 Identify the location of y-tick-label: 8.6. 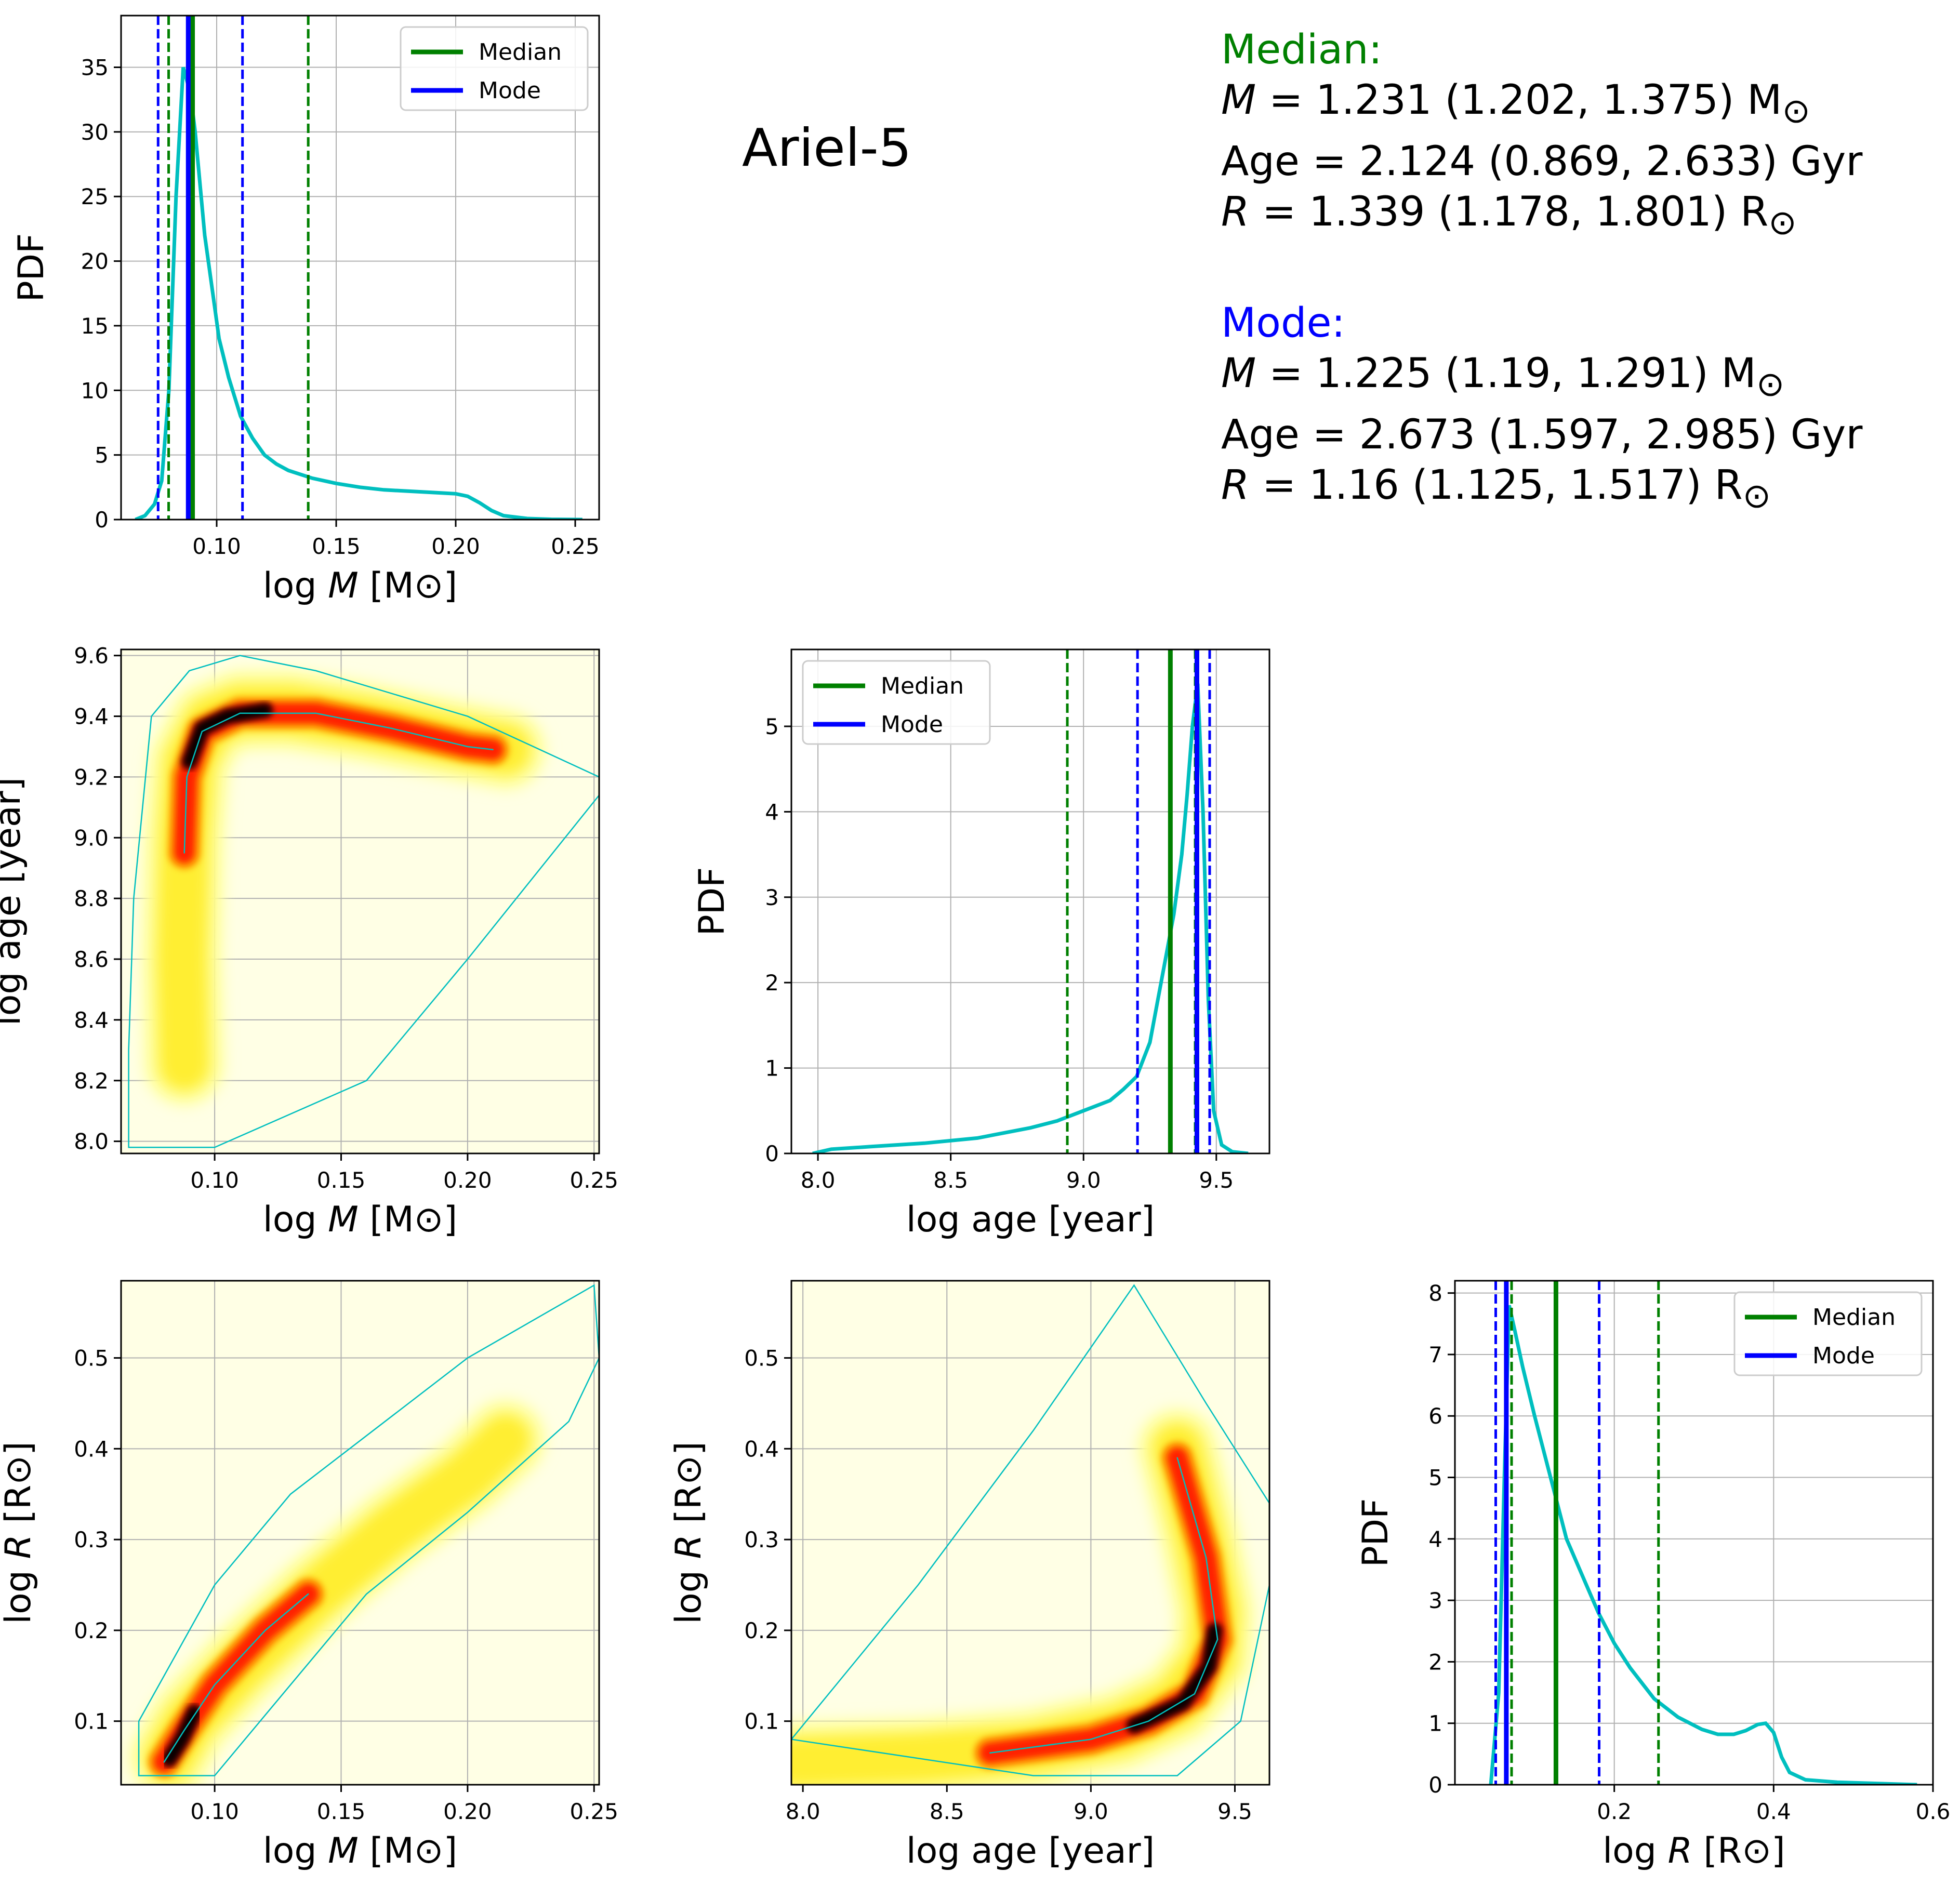
(91, 959).